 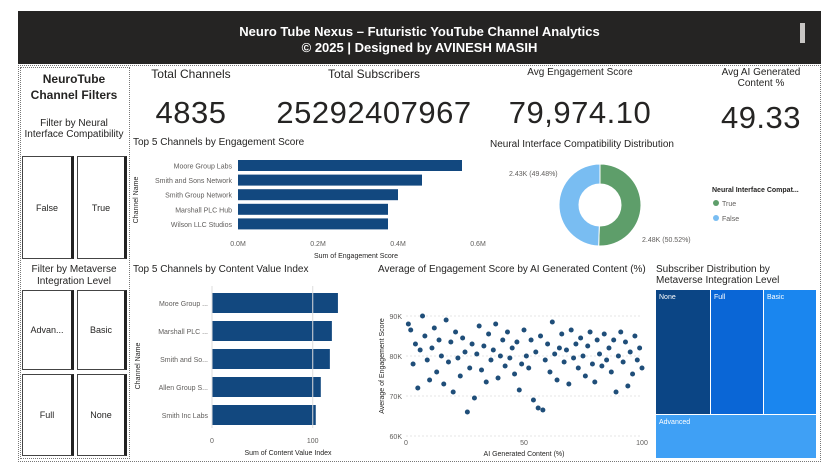 What do you see at coordinates (374, 112) in the screenshot?
I see `total-subscribers-value: 25292407967` at bounding box center [374, 112].